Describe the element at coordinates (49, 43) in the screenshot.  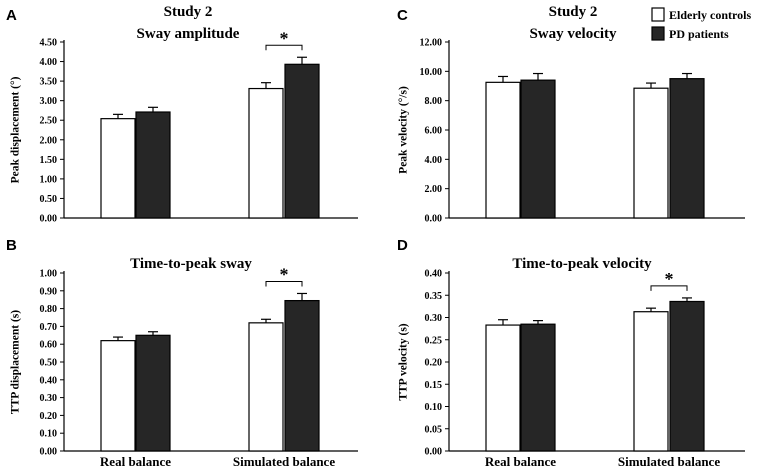
I see `y-tick-label: 4.50` at that location.